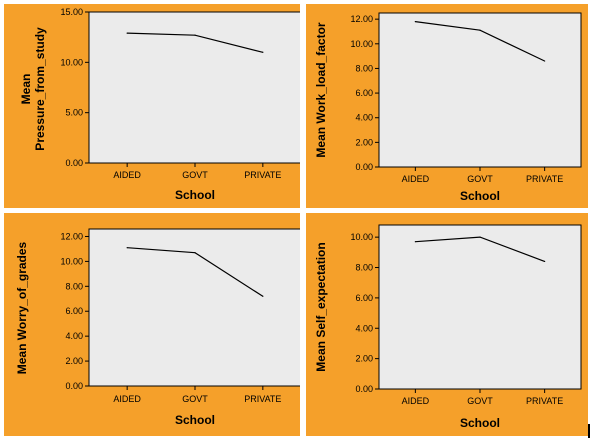 This screenshot has width=592, height=441. Describe the element at coordinates (321, 89) in the screenshot. I see `y-axis-title: Mean Work_load_factor` at that location.